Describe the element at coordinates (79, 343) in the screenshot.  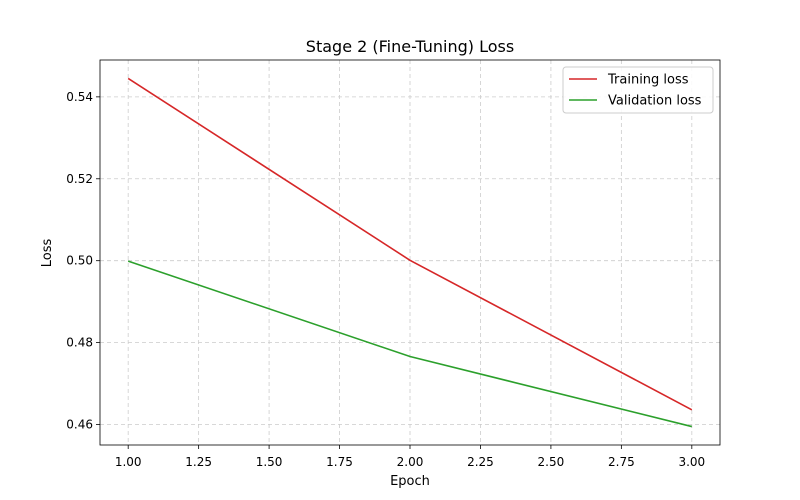
I see `y-tick-label: 0.48` at that location.